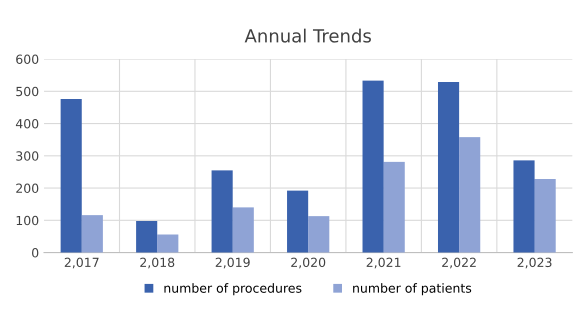 This screenshot has height=328, width=587. Describe the element at coordinates (35, 253) in the screenshot. I see `y-tick-label: 0` at that location.